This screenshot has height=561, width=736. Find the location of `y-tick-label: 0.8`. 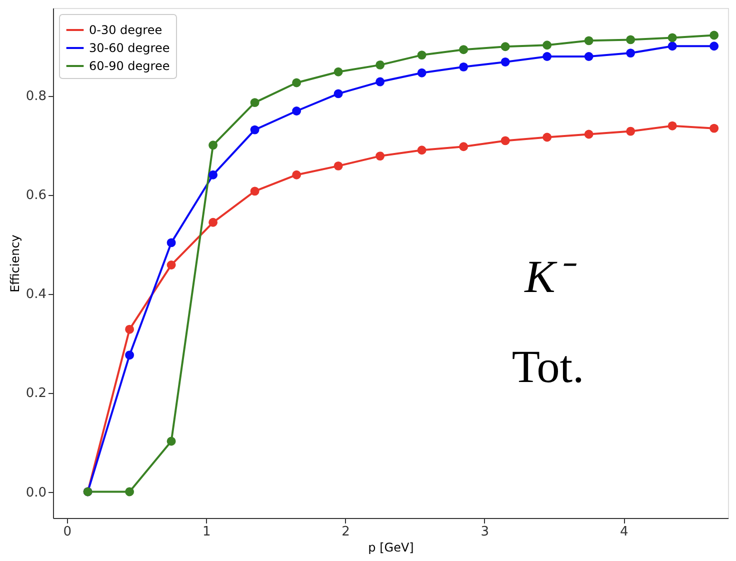

y-tick-label: 0.8 is located at coordinates (36, 96).